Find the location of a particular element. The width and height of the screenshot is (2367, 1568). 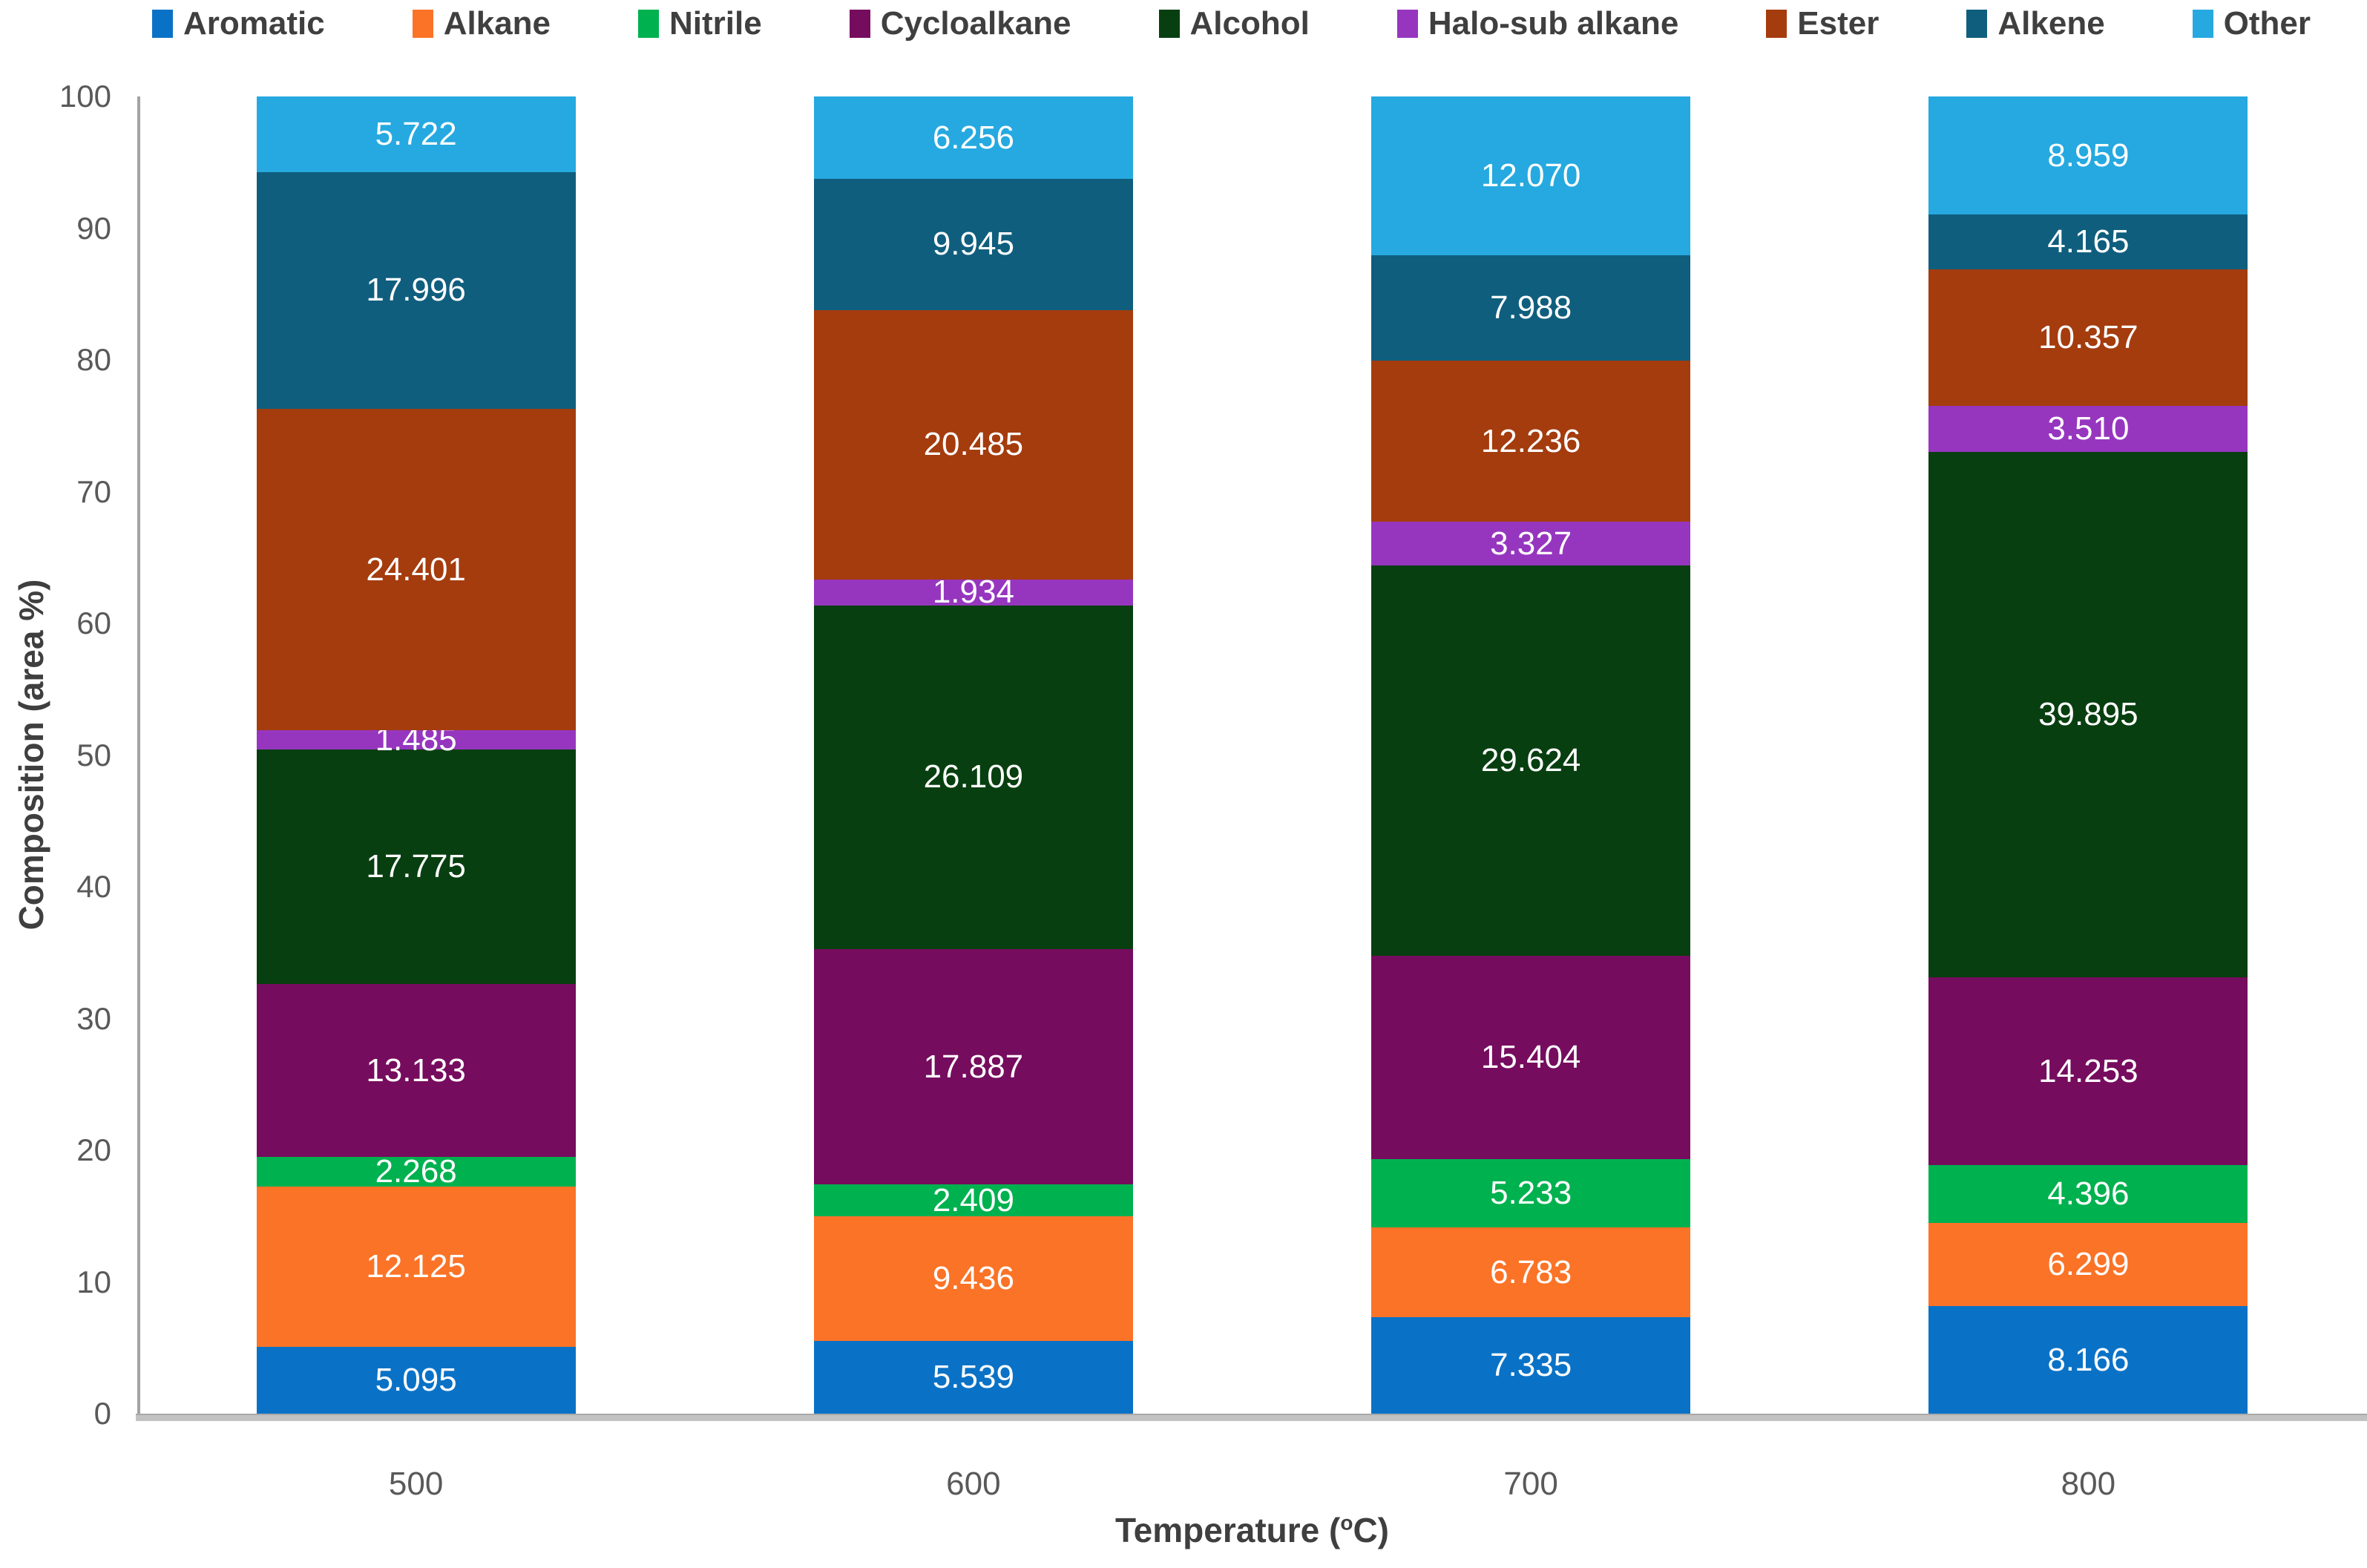

data-label: 3.327 is located at coordinates (1531, 543).